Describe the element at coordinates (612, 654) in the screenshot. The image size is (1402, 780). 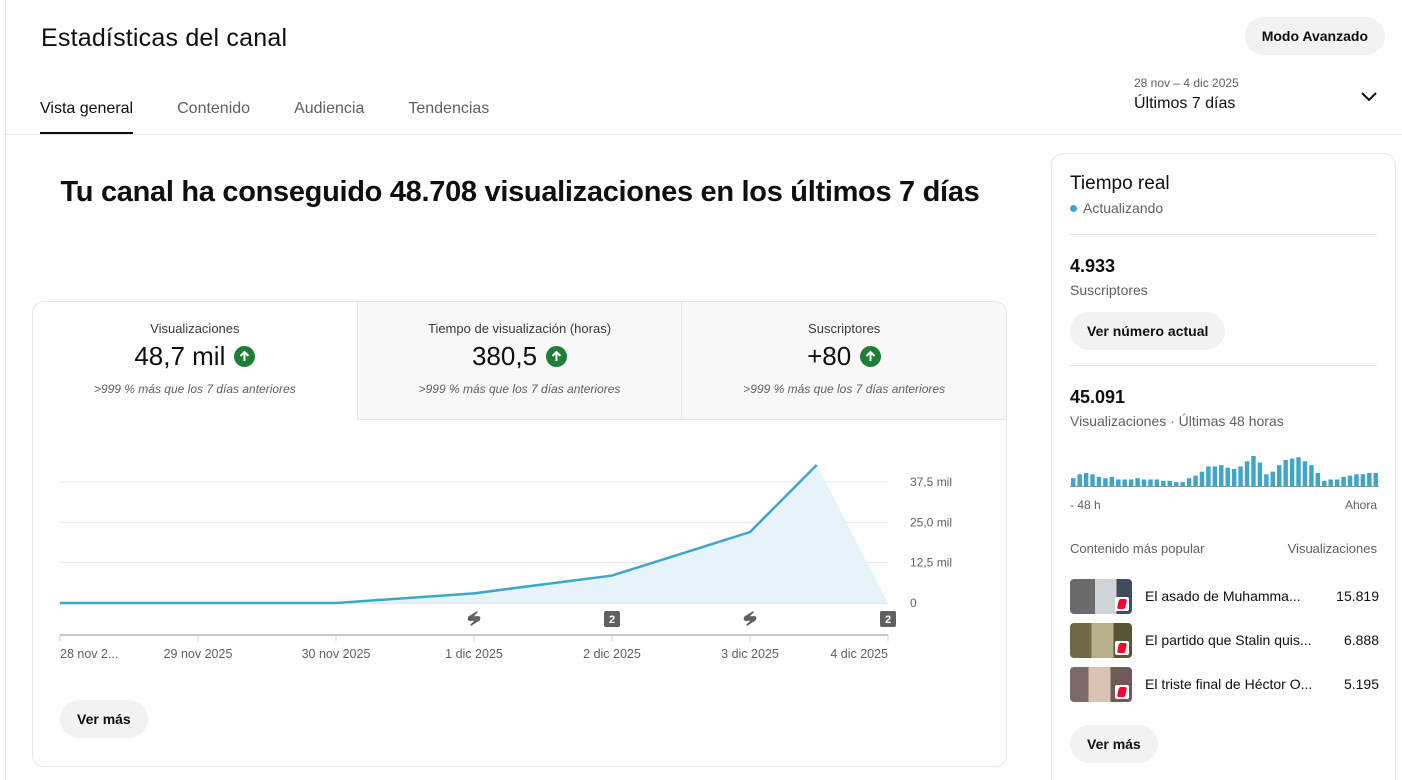
I see `x-tick-label: 2 dic 2025` at that location.